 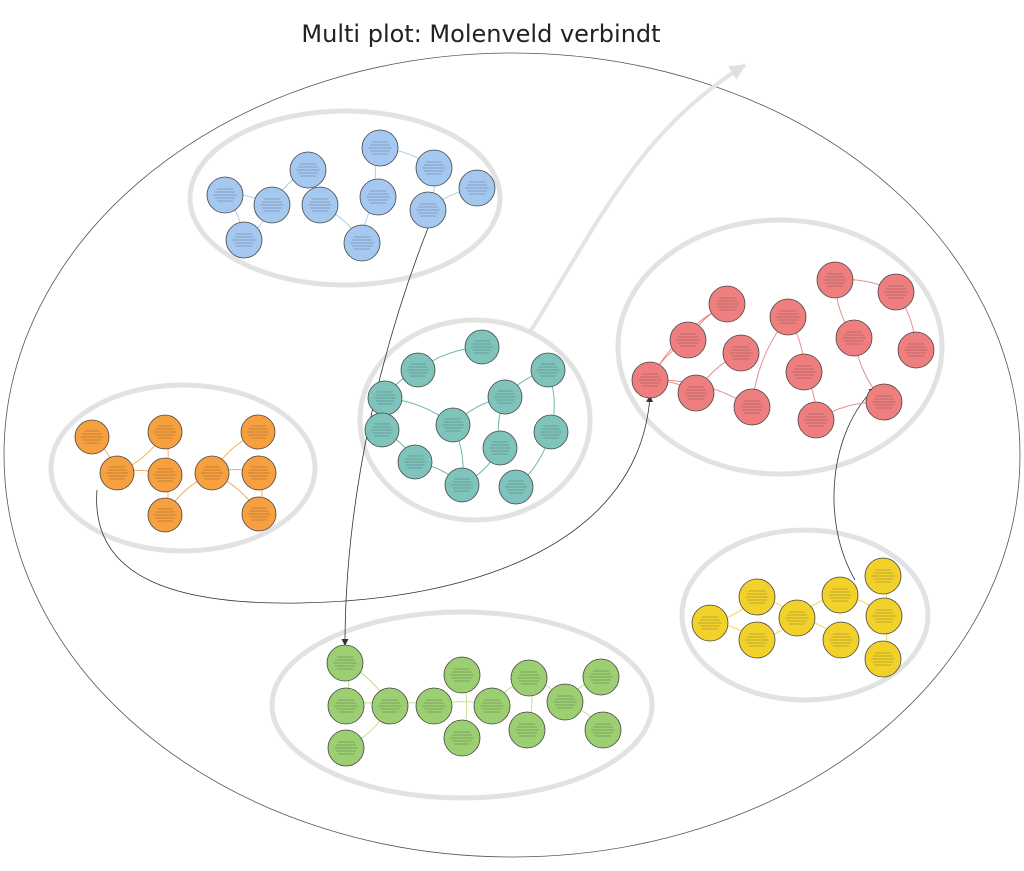 I want to click on cluster-orange, so click(x=175, y=473).